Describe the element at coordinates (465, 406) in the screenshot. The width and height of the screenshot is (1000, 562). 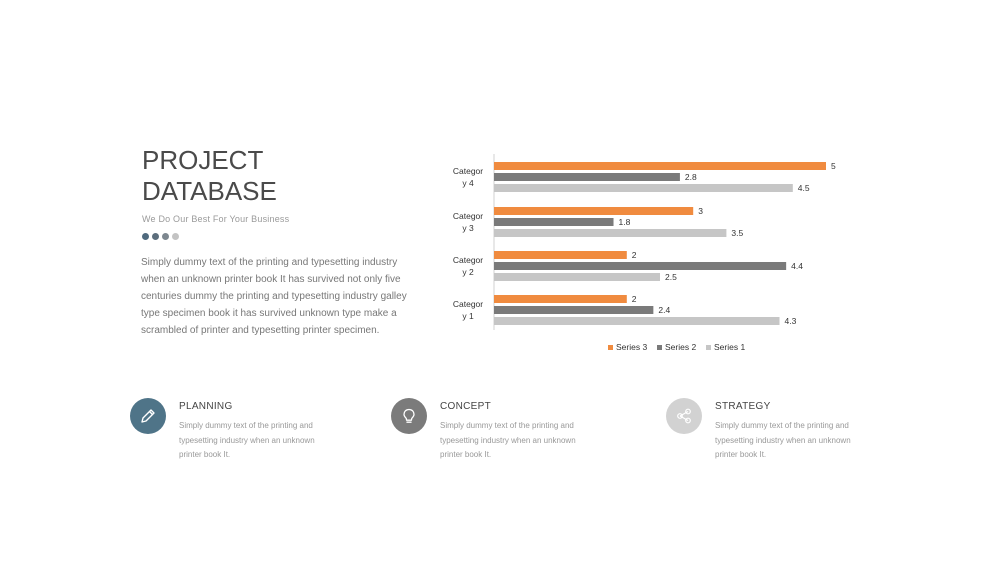
I see `feature-title: CONCEPT` at that location.